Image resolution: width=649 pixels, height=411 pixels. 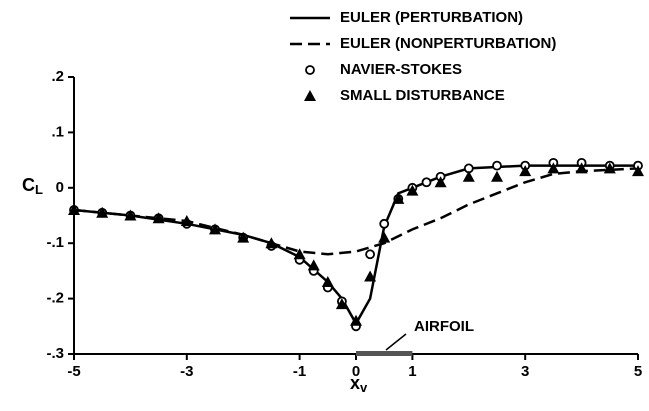 What do you see at coordinates (431, 17) in the screenshot?
I see `legend-label: EULER (PERTURBATION)` at bounding box center [431, 17].